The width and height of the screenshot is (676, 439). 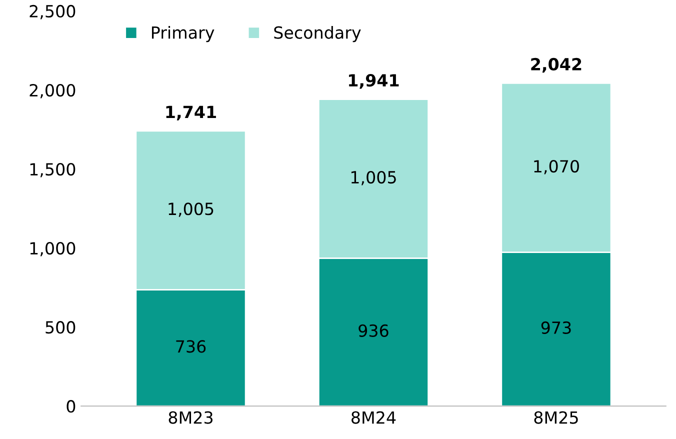 What do you see at coordinates (183, 34) in the screenshot?
I see `legend-label: Primary` at bounding box center [183, 34].